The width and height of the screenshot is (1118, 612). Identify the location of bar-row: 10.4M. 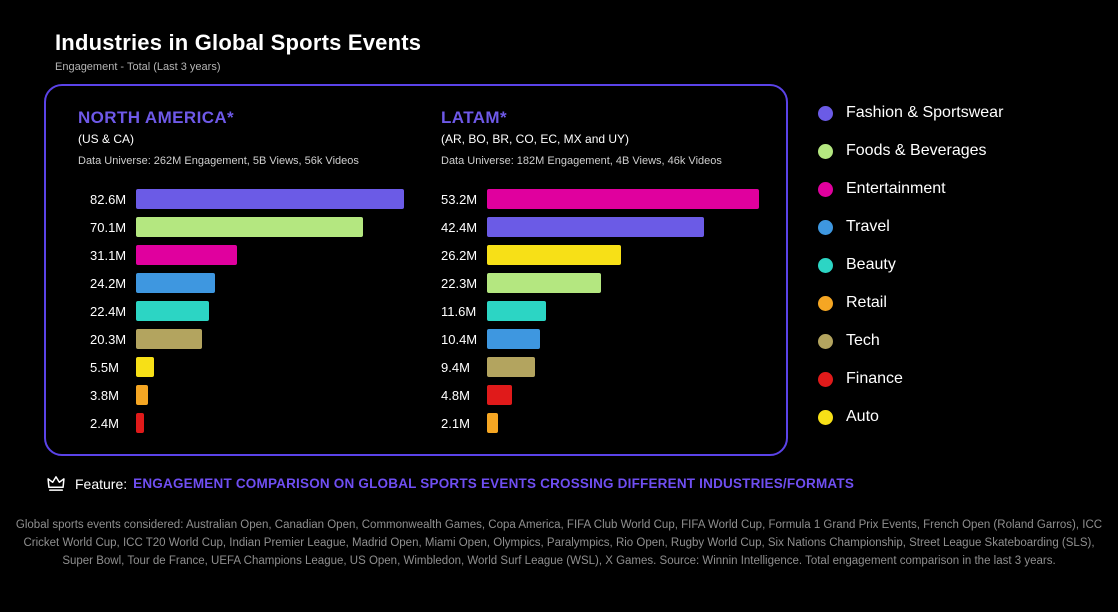
(606, 339).